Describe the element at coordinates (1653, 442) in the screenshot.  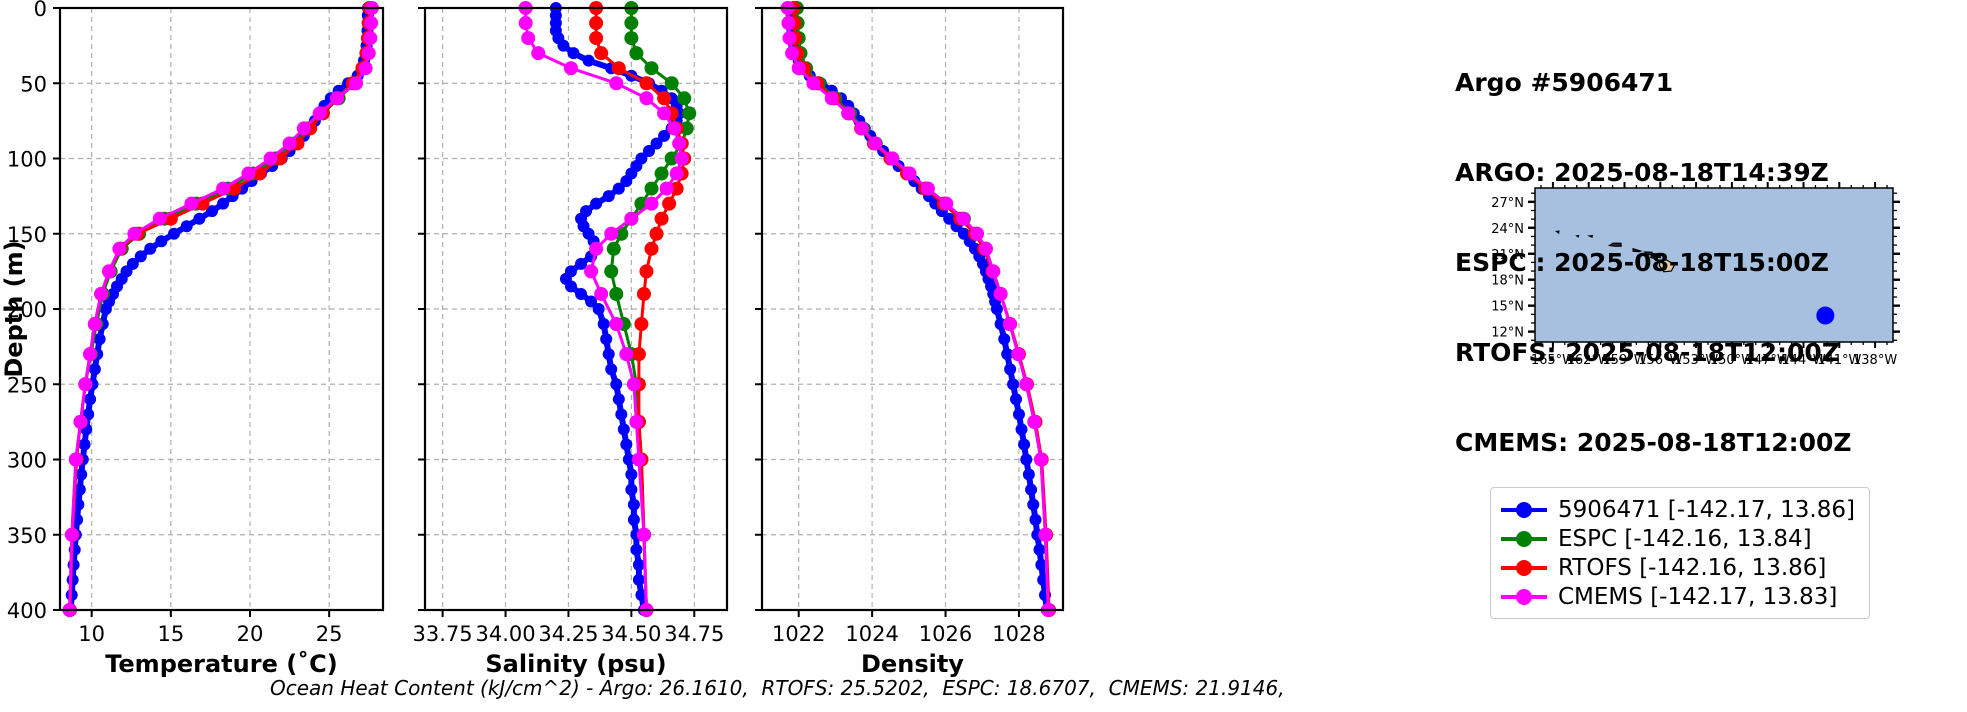
I see `cmems-time-line: CMEMS: 2025-08-18T12:00Z` at that location.